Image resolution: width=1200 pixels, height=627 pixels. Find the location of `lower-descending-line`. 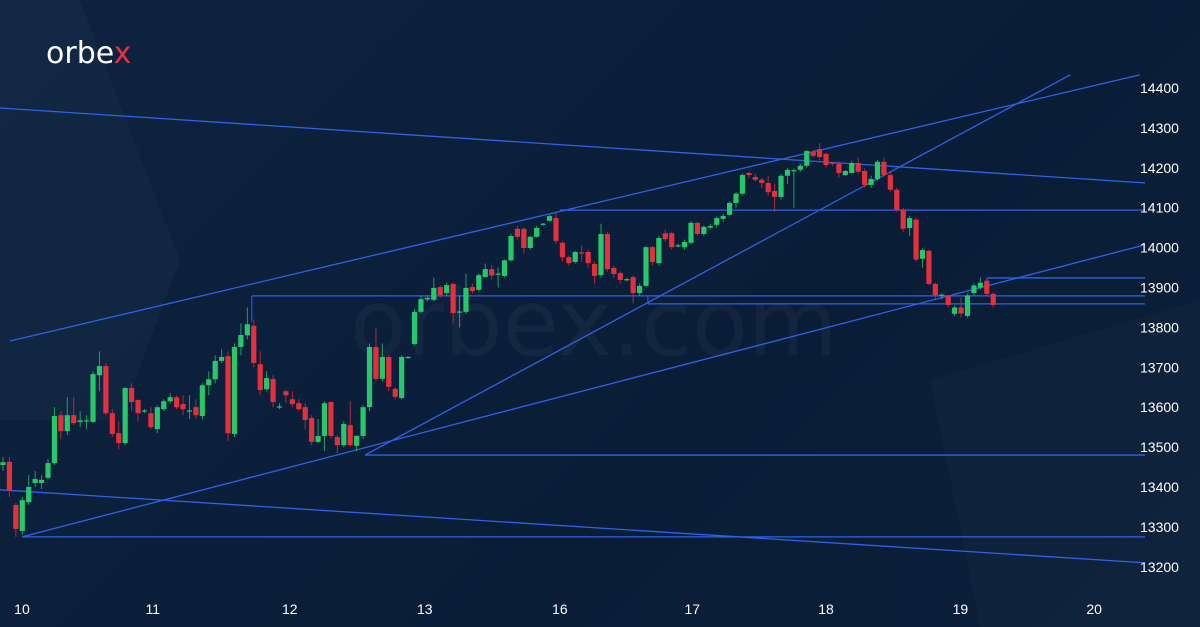

lower-descending-line is located at coordinates (573, 526).